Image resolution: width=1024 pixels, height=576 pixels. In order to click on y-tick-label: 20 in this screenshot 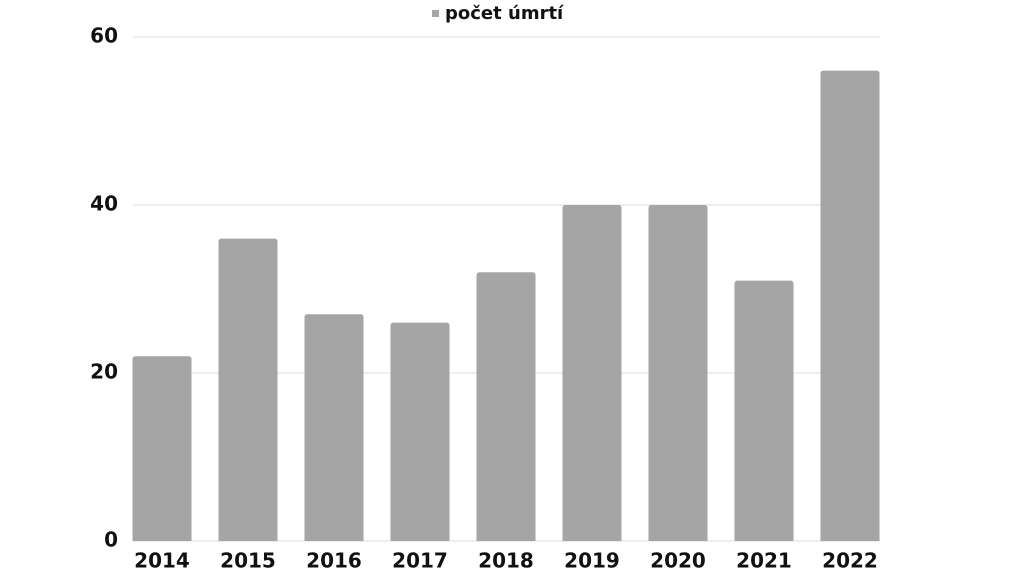, I will do `click(104, 372)`.